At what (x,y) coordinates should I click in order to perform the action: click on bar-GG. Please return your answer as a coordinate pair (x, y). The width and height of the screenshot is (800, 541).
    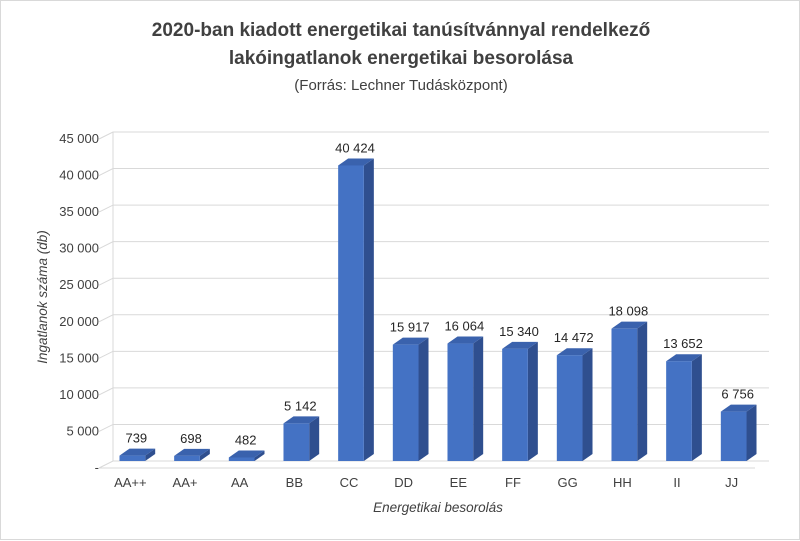
    Looking at the image, I should click on (574, 404).